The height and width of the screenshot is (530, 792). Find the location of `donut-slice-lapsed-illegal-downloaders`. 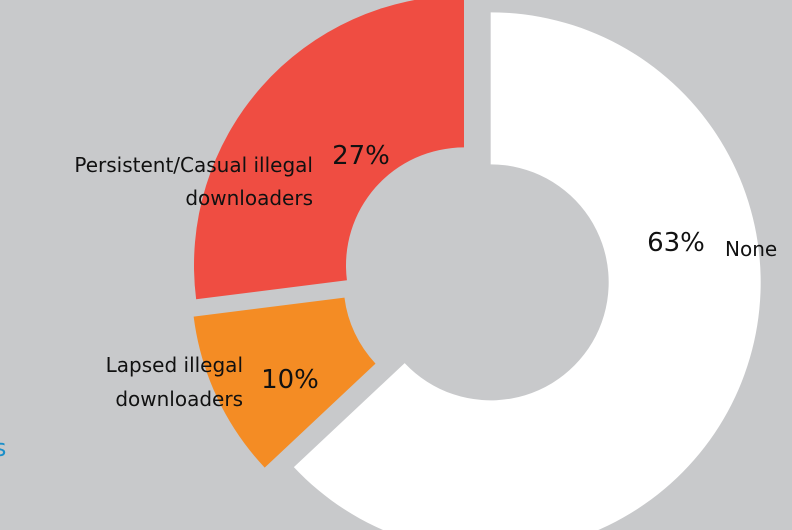

donut-slice-lapsed-illegal-downloaders is located at coordinates (284, 382).